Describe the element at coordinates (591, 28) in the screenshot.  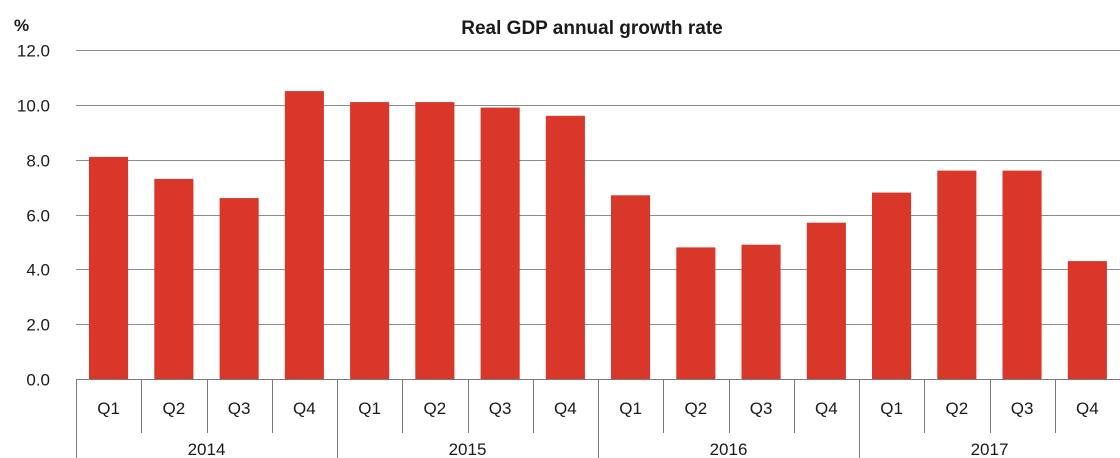
I see `chart-title: Real GDP annual growth rate` at that location.